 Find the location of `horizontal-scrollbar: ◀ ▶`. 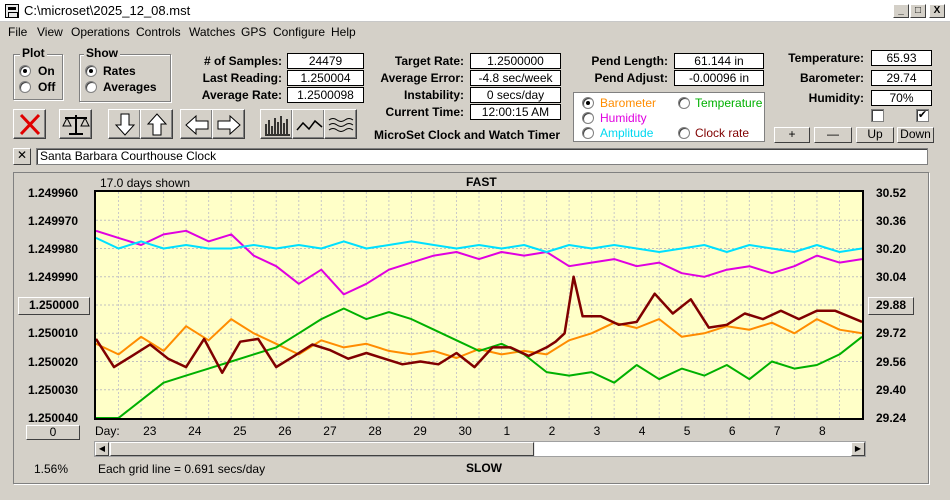

horizontal-scrollbar: ◀ ▶ is located at coordinates (480, 449).